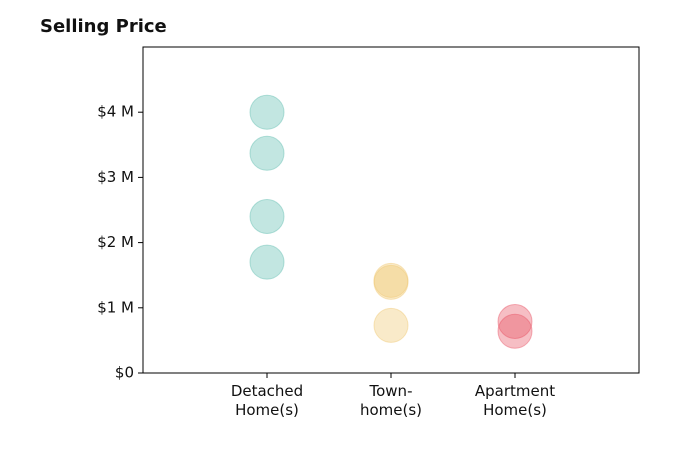 The image size is (679, 462). I want to click on x-tick-label: Town- home(s), so click(391, 400).